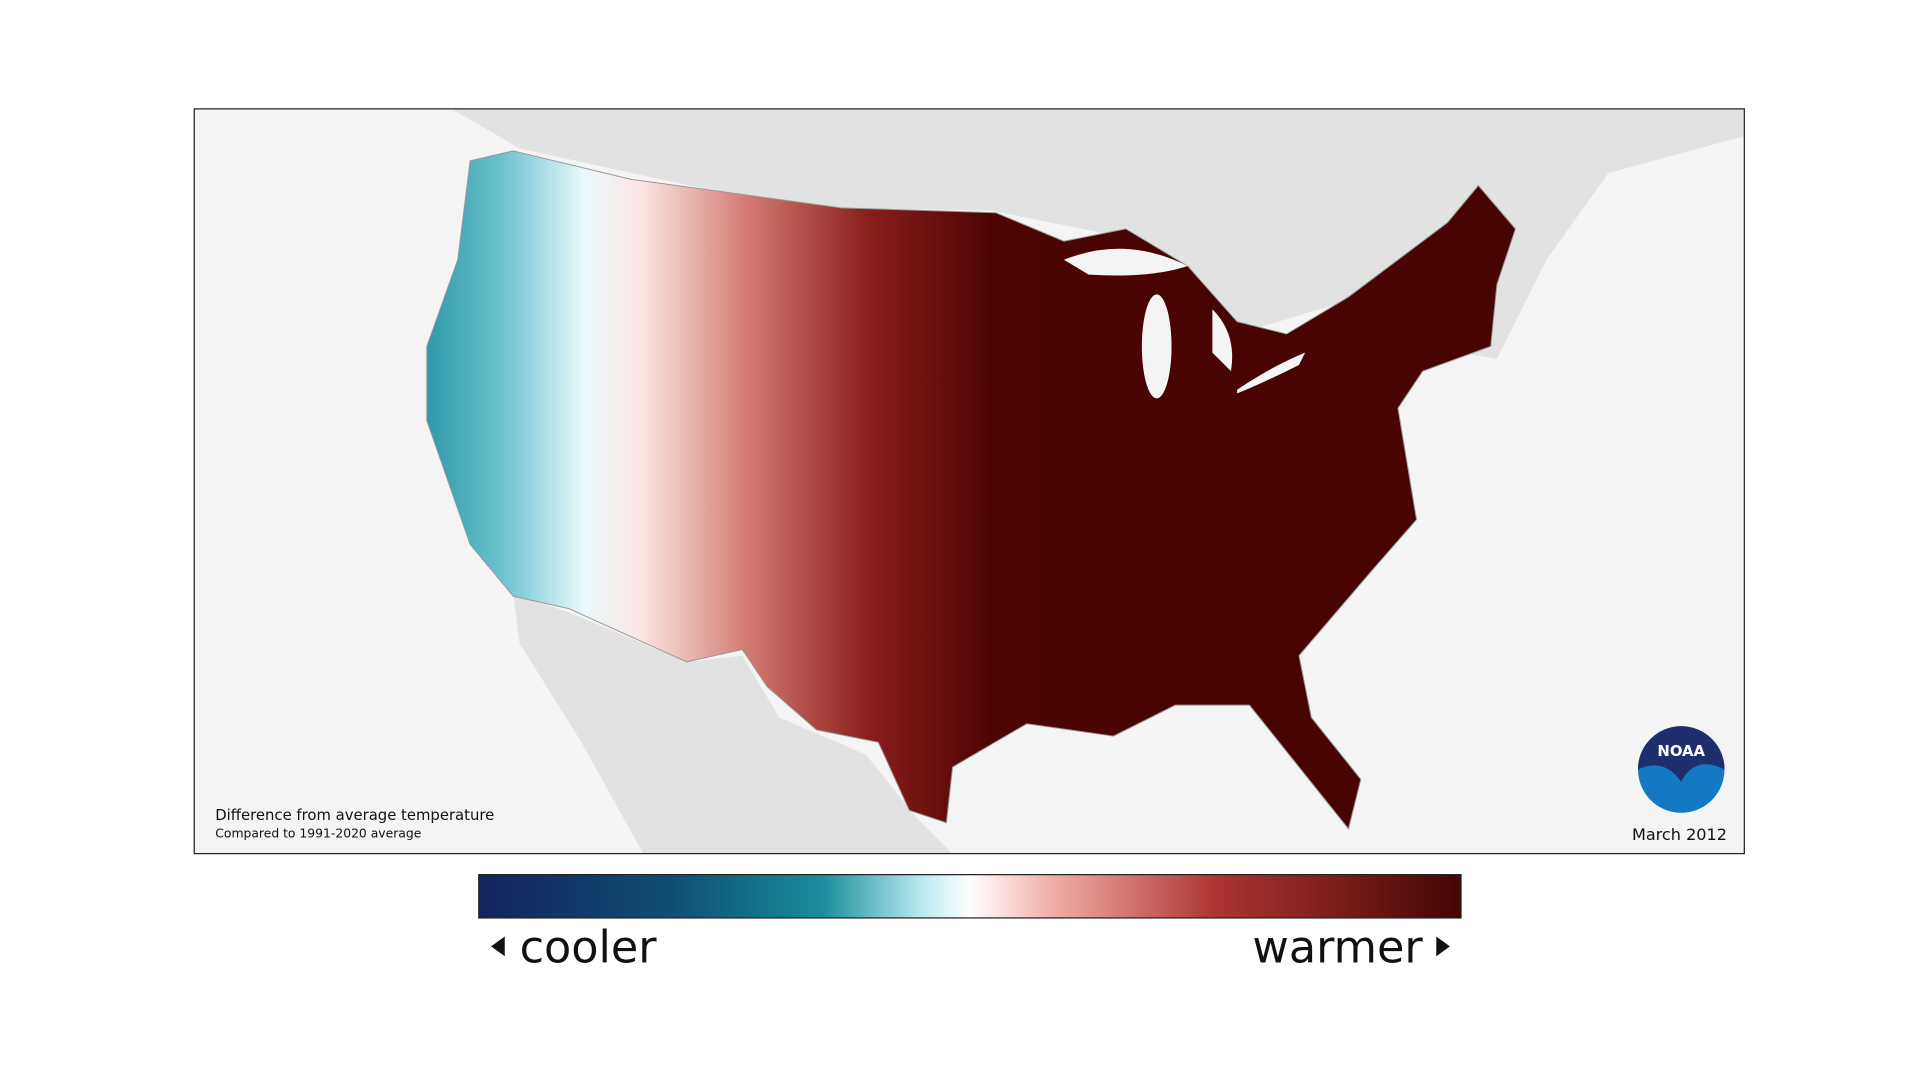 The width and height of the screenshot is (1920, 1080). Describe the element at coordinates (1443, 946) in the screenshot. I see `warm-arrow` at that location.